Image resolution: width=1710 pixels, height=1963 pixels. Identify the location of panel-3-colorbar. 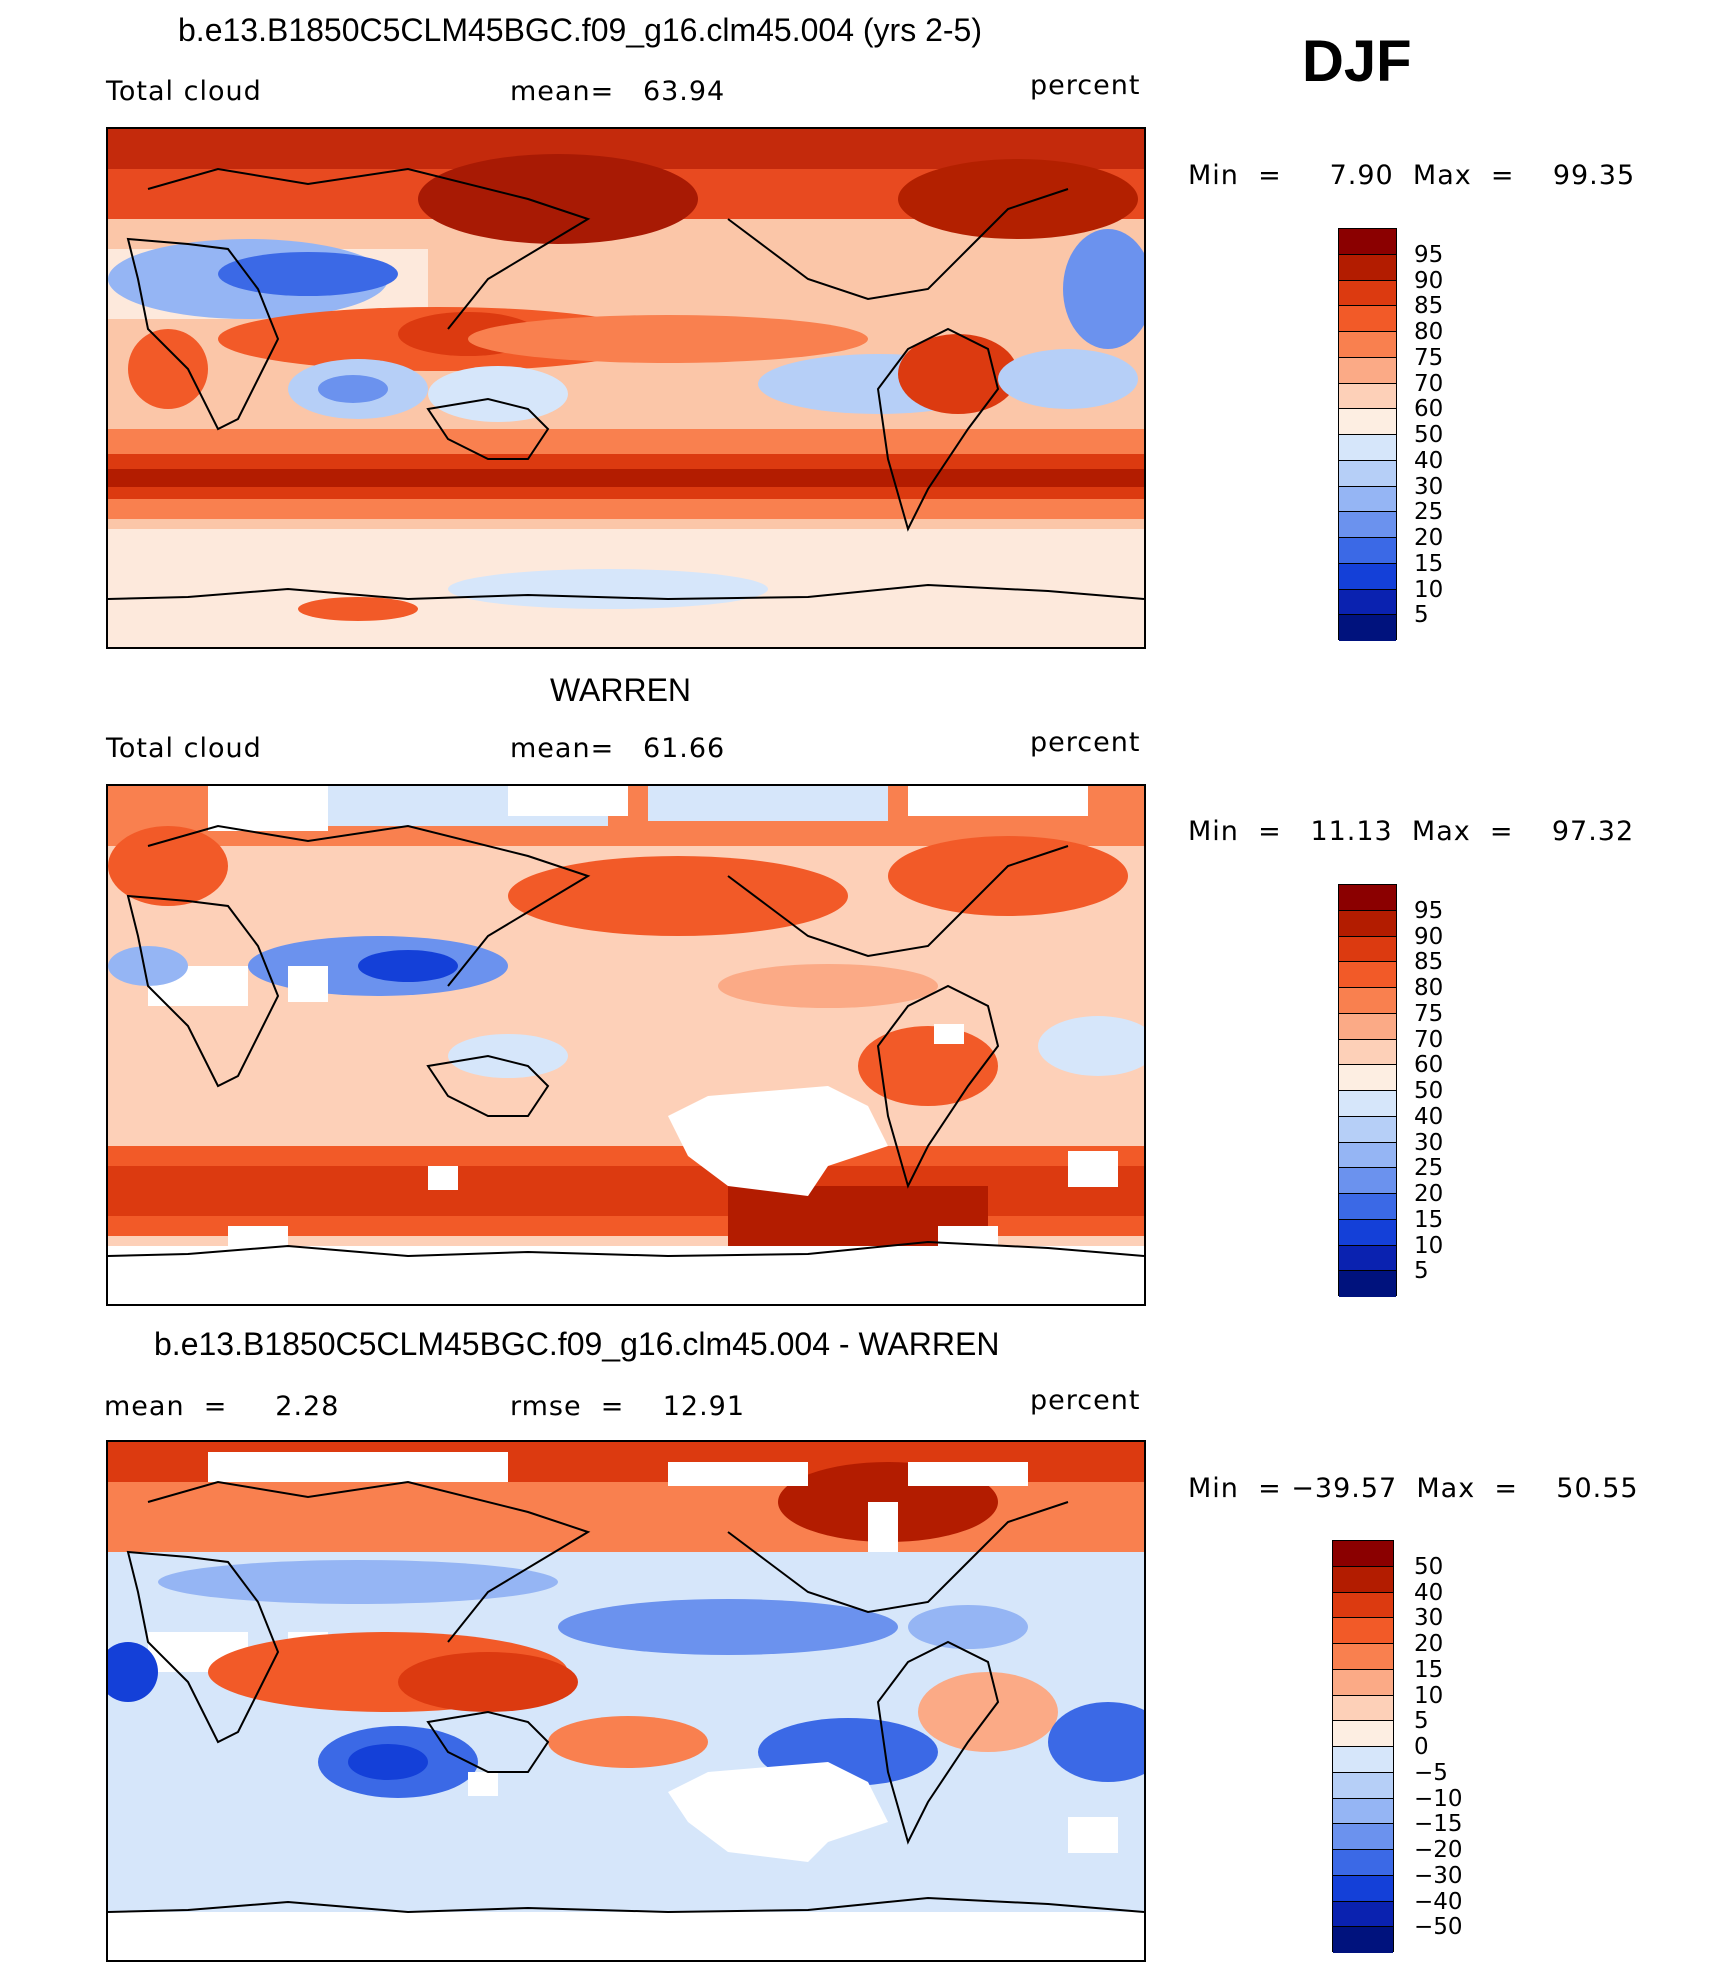
(1363, 1746).